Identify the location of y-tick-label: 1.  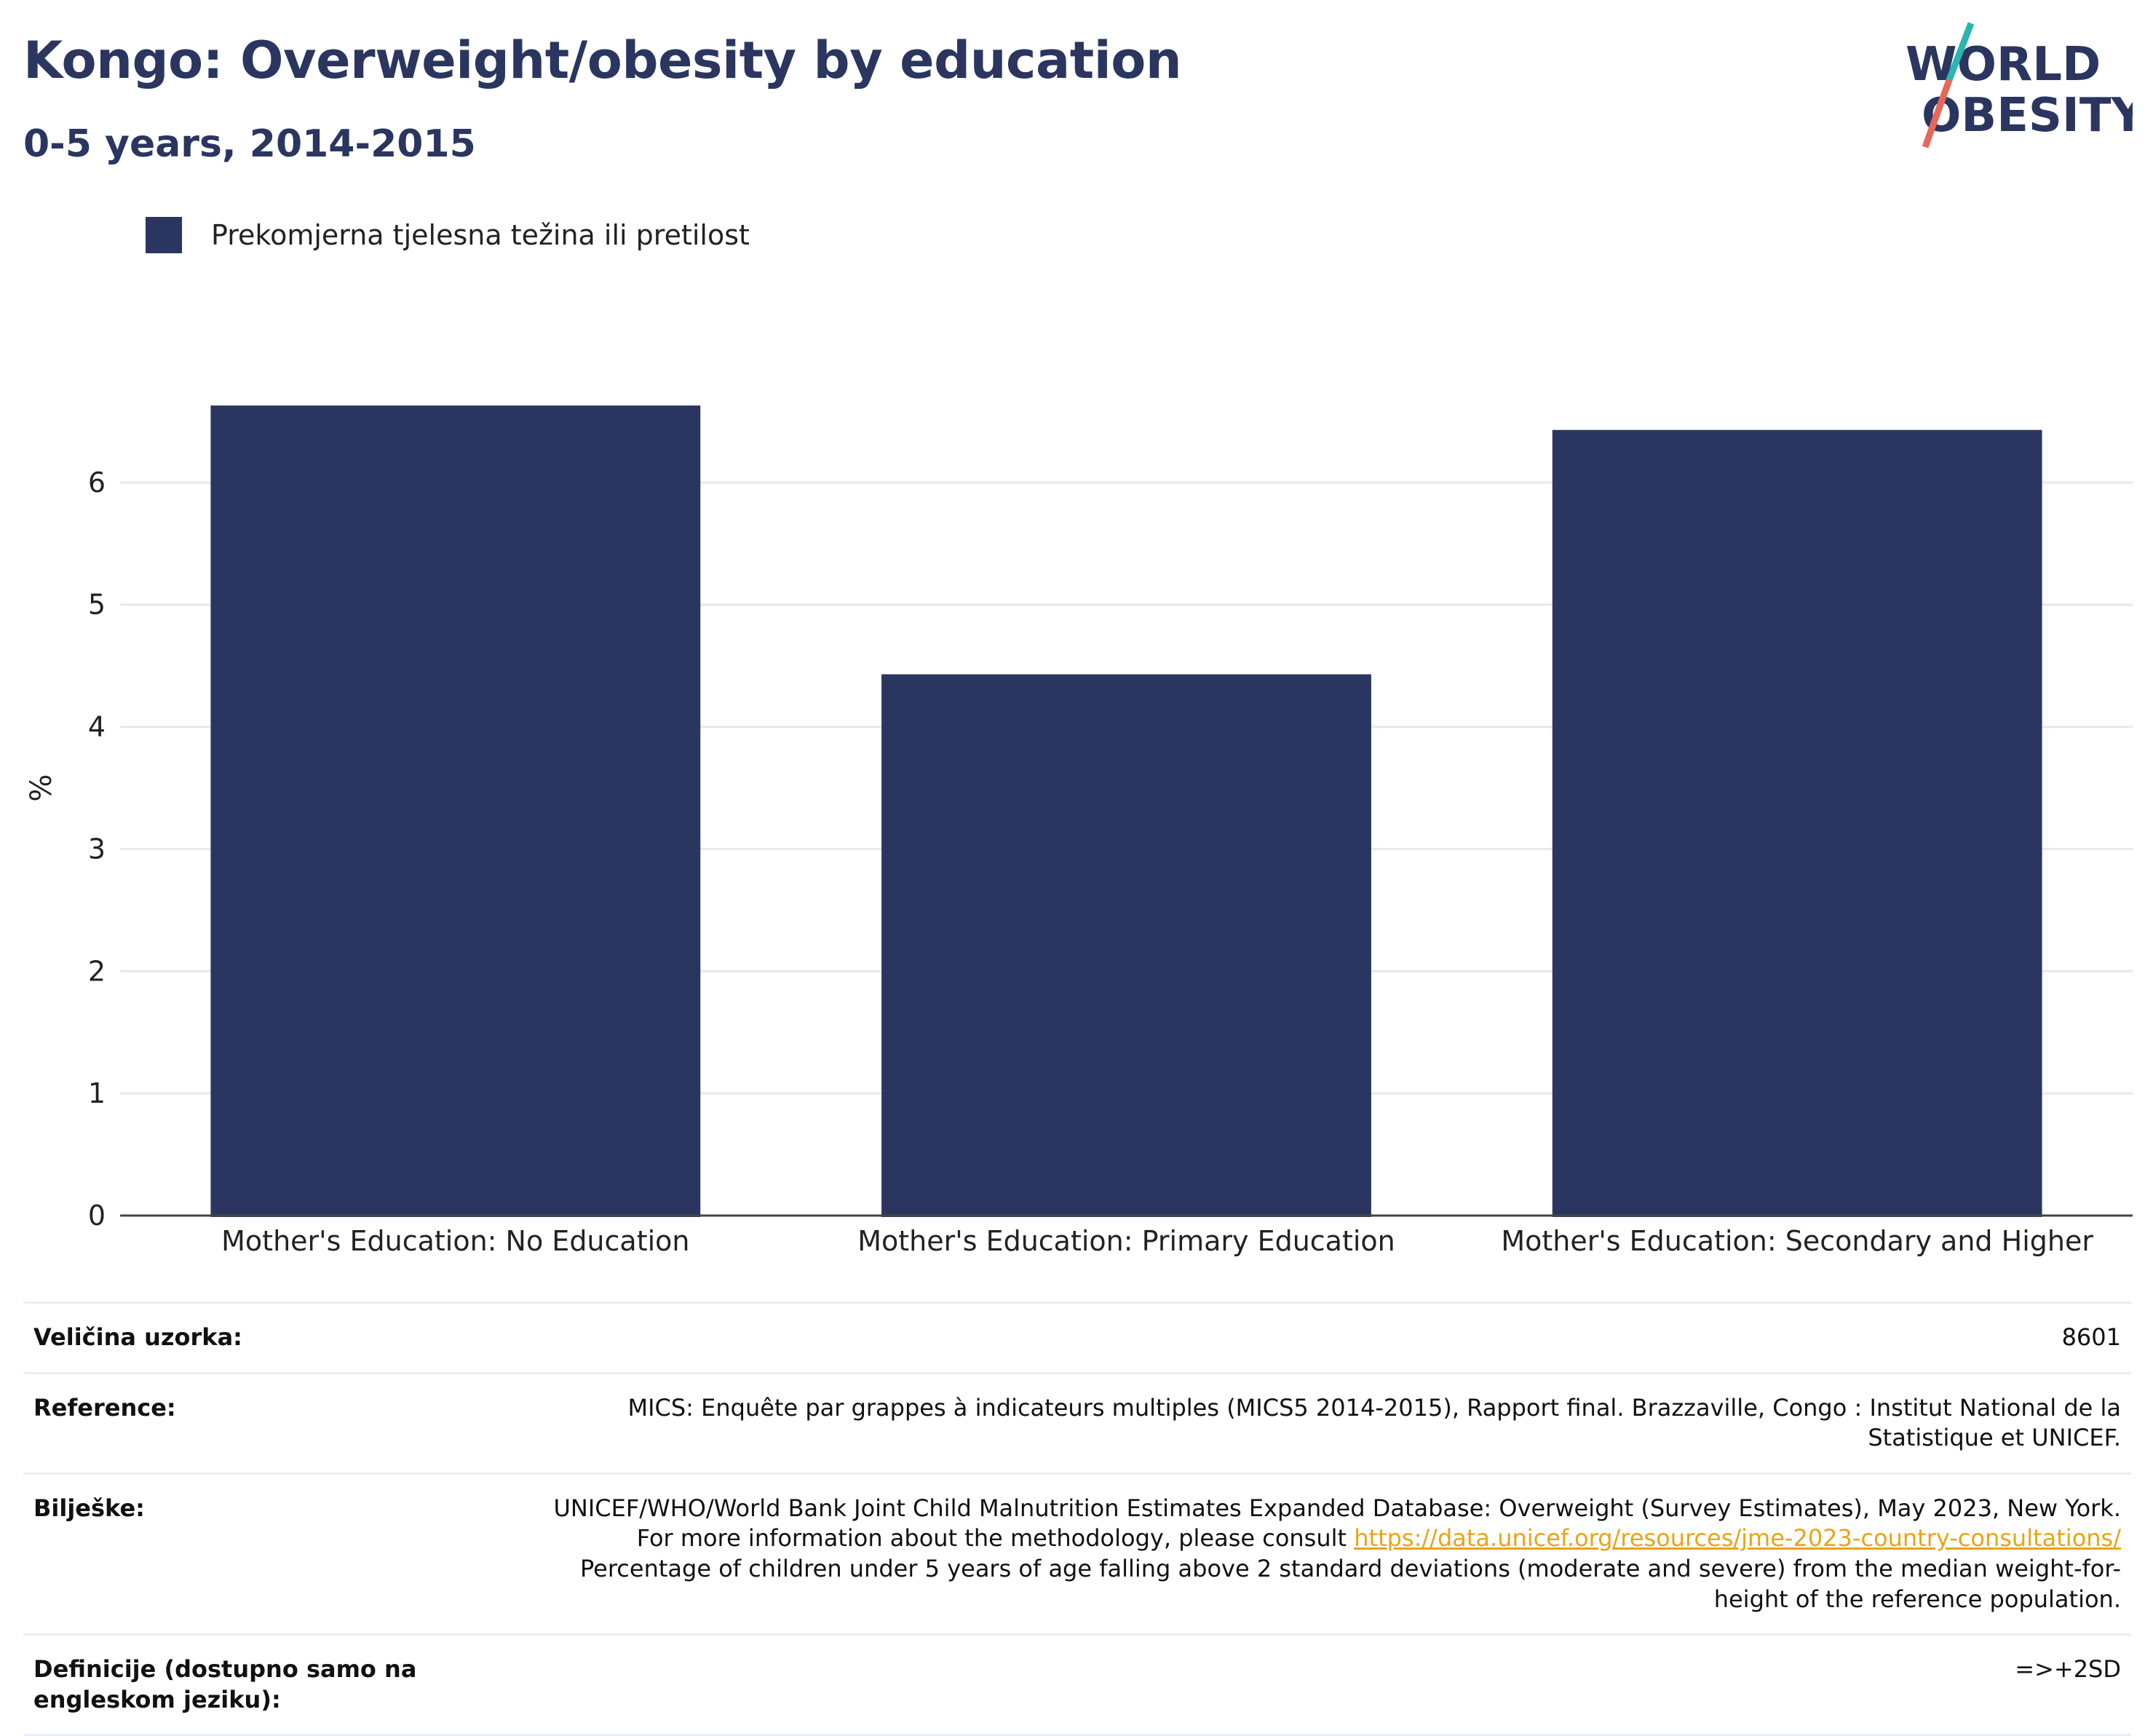
(97, 1093).